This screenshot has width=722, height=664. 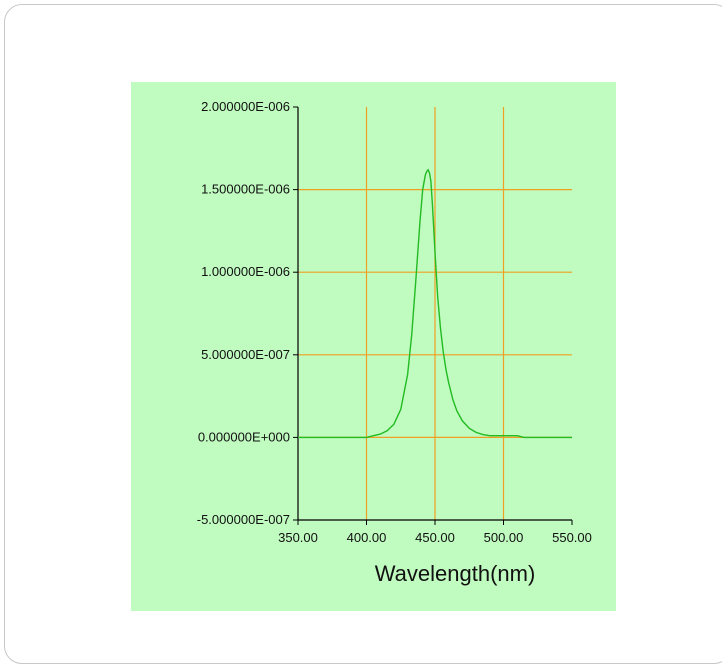 What do you see at coordinates (367, 537) in the screenshot?
I see `x-tick-label: 400.00` at bounding box center [367, 537].